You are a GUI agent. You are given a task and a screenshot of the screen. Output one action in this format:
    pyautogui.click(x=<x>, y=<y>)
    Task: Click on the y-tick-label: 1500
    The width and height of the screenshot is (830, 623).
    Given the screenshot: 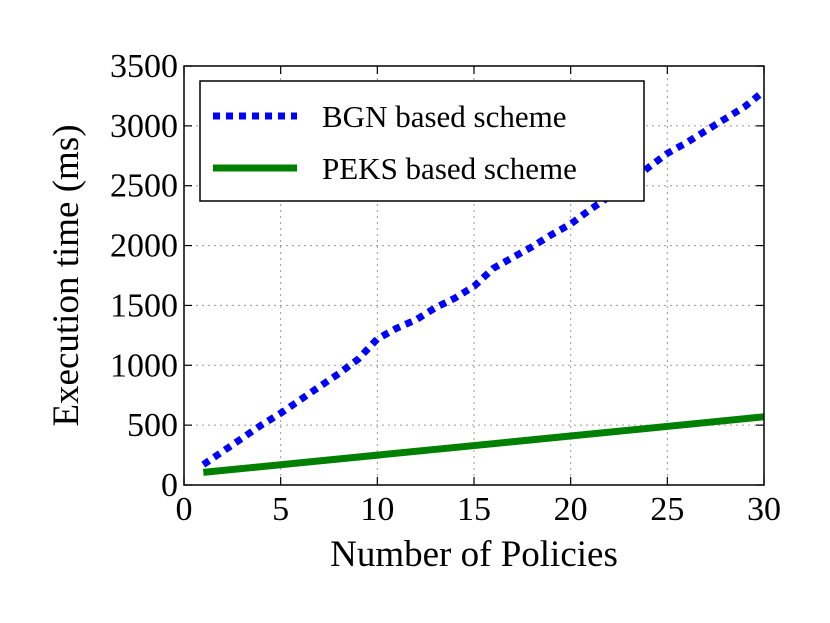 What is the action you would take?
    pyautogui.click(x=144, y=305)
    